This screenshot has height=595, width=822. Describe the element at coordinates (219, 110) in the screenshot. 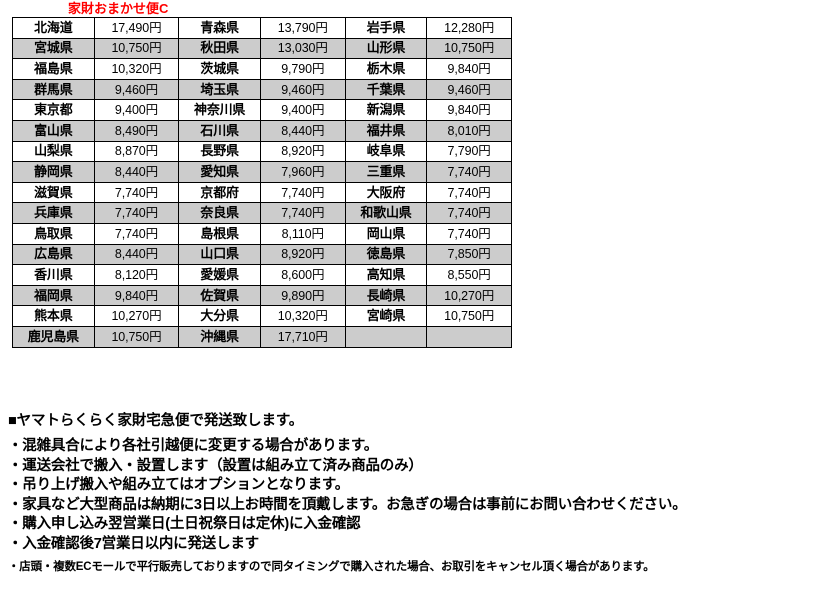

I see `prefecture-cell: 神奈川県` at that location.